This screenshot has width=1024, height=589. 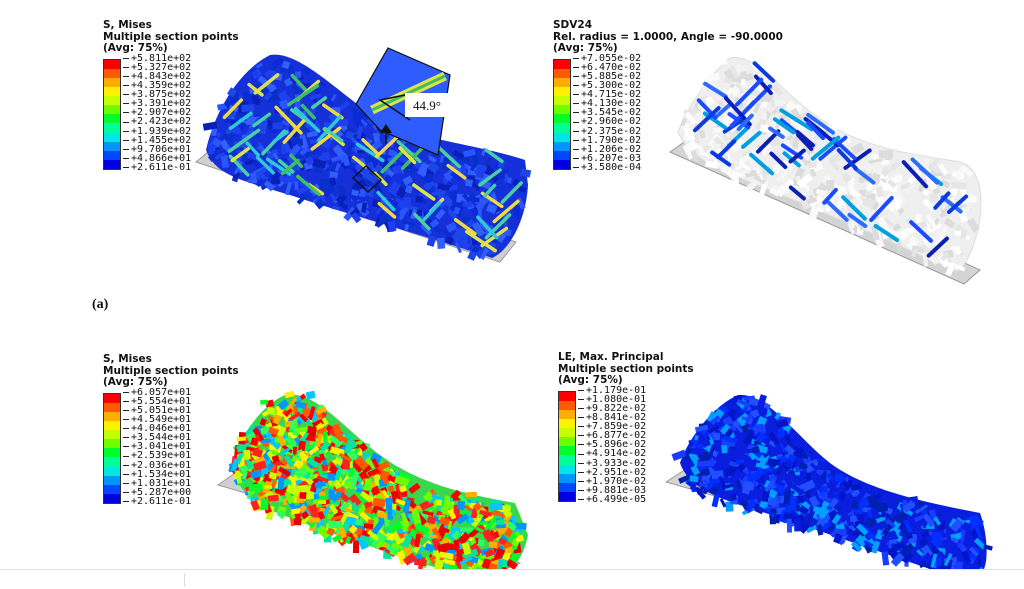 I want to click on color-bar, so click(x=112, y=114).